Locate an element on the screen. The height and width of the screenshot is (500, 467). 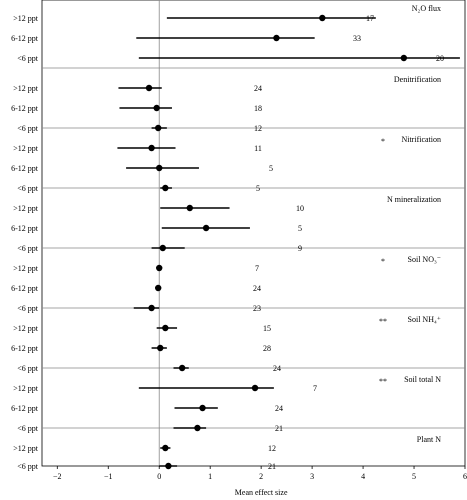
sample-size: 17 is located at coordinates (370, 18).